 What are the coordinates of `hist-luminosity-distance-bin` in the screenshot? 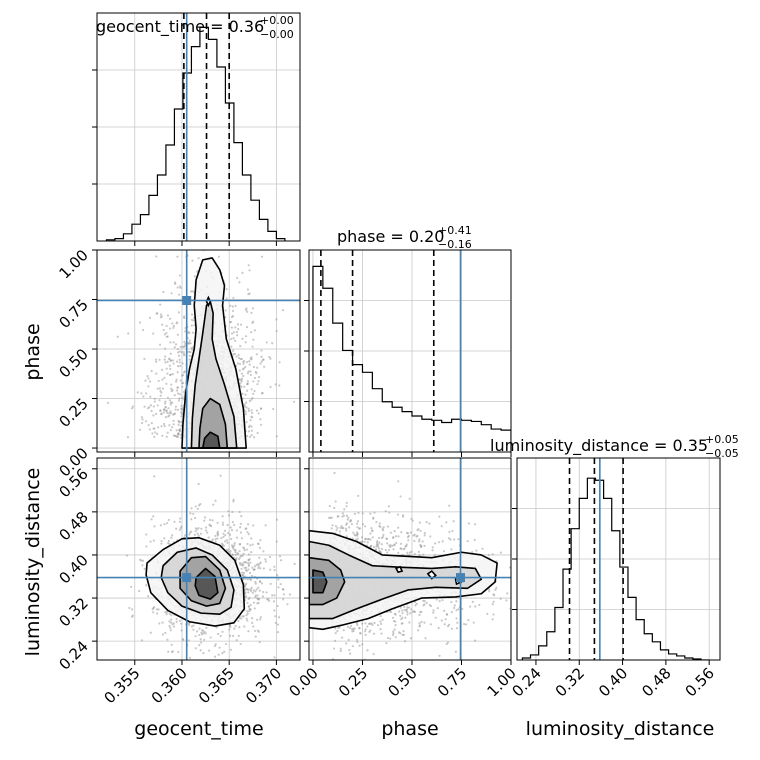 It's located at (535, 657).